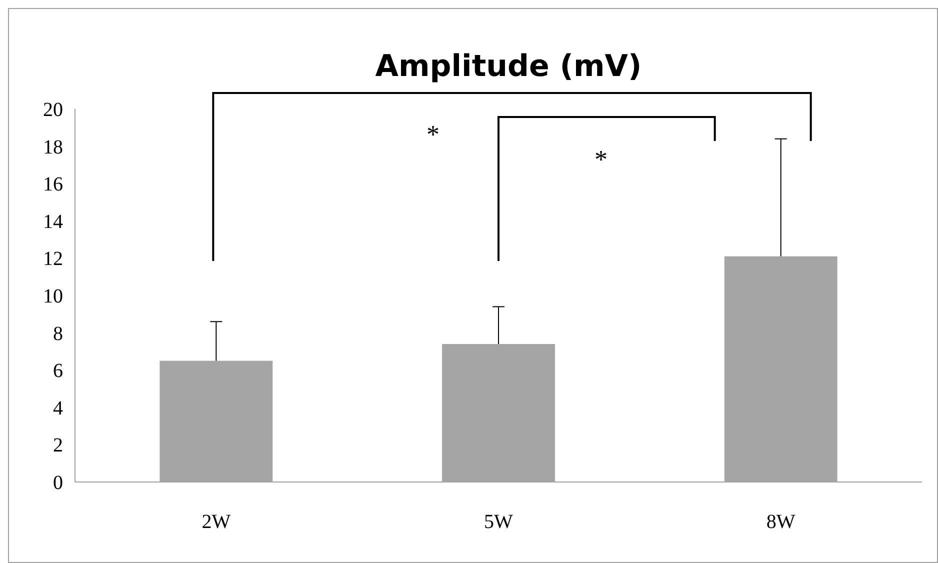 Image resolution: width=938 pixels, height=563 pixels. Describe the element at coordinates (53, 110) in the screenshot. I see `y-tick-label: 20` at that location.